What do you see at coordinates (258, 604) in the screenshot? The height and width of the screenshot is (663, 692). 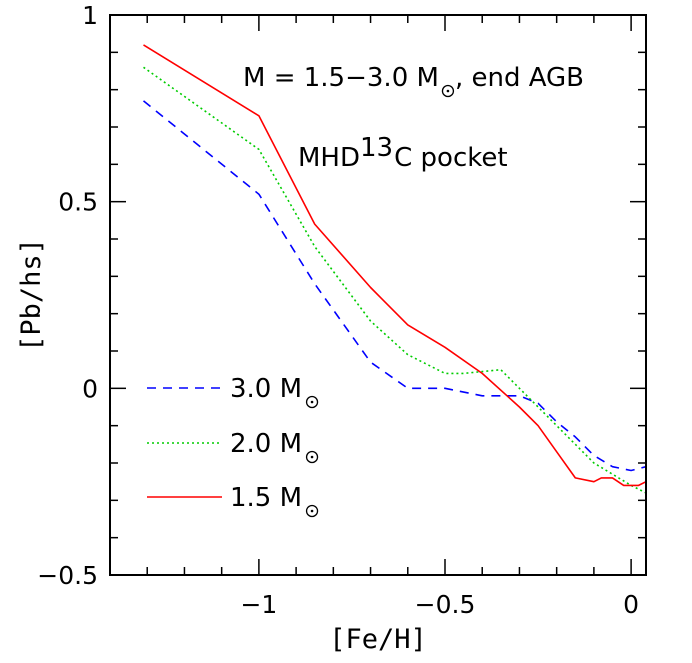 I see `x-tick-label: −1` at bounding box center [258, 604].